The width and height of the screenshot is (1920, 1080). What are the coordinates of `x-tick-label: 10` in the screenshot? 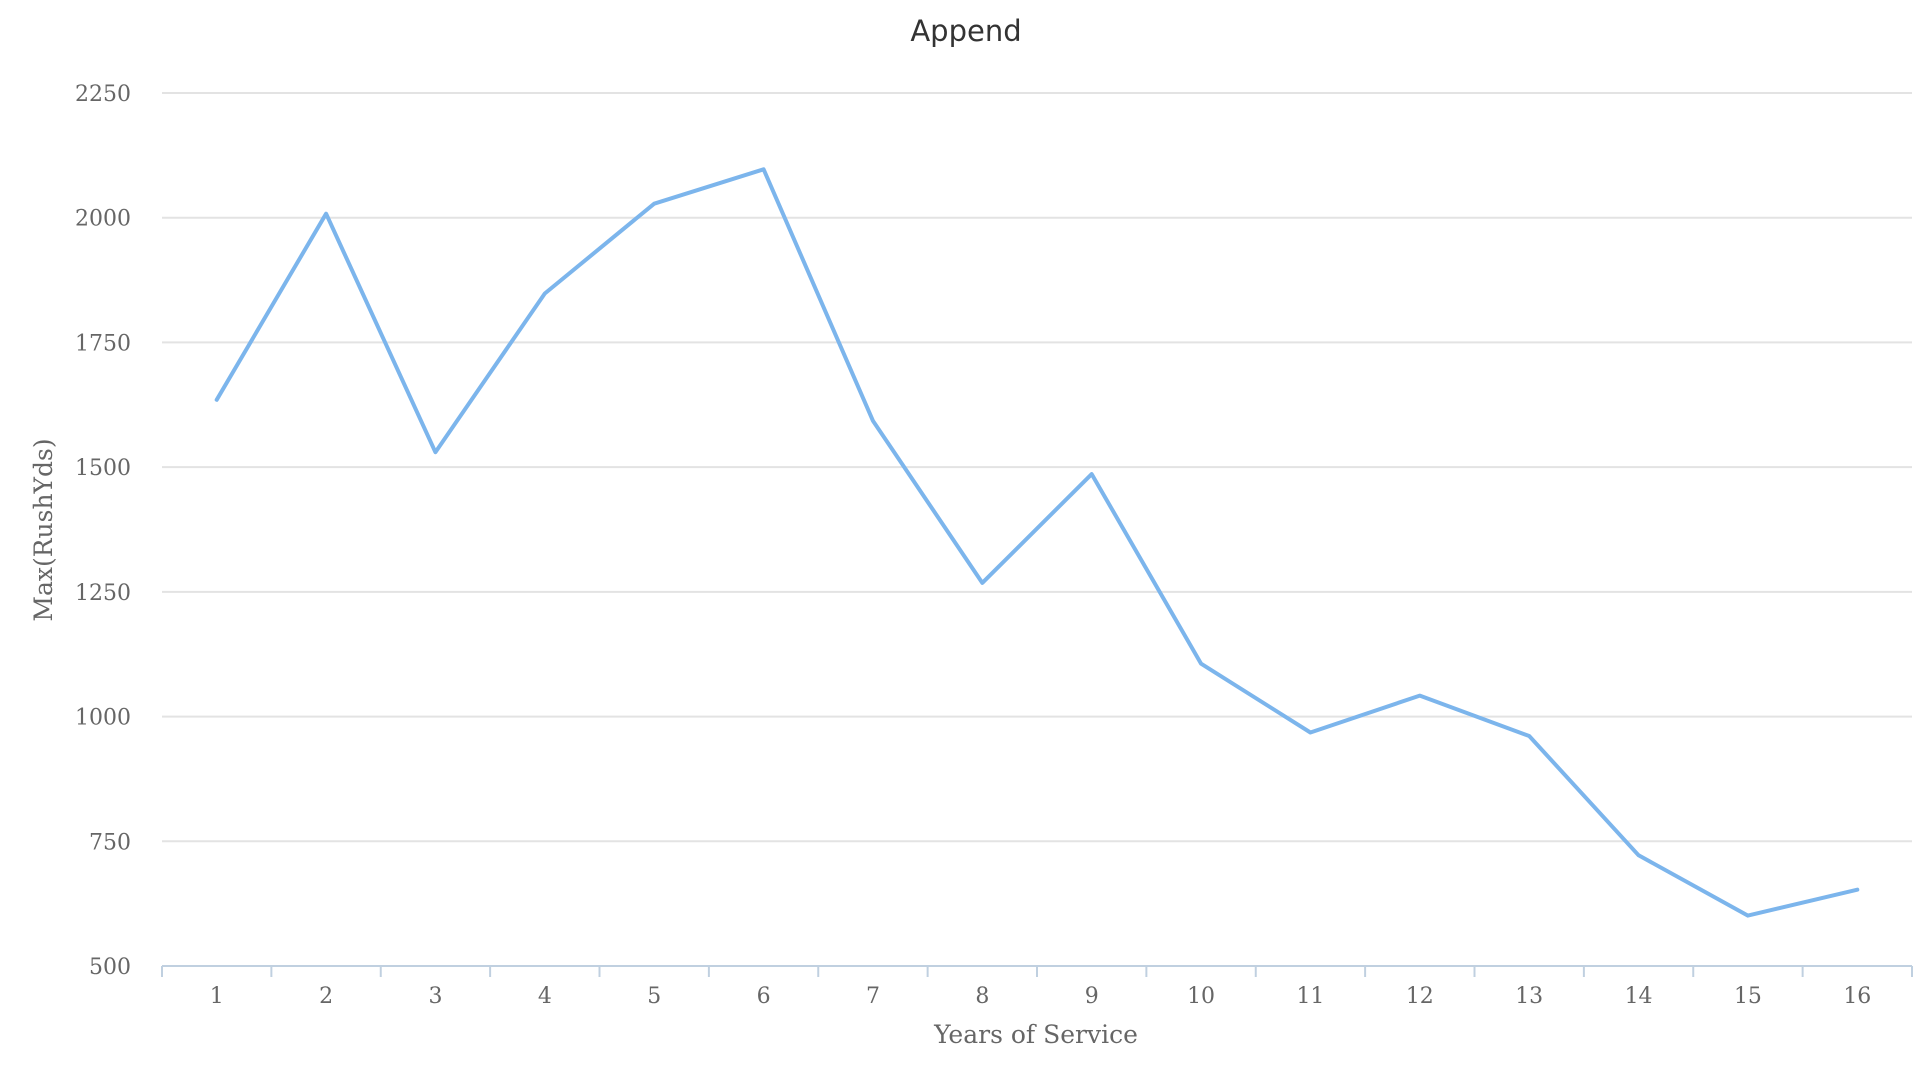 It's located at (1201, 996).